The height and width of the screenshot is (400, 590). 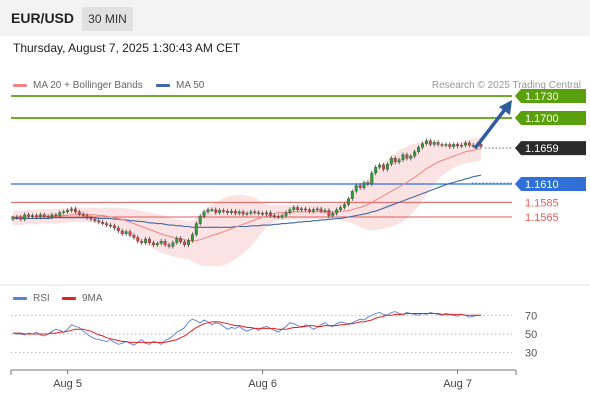 I want to click on rsi-line, so click(x=246, y=328).